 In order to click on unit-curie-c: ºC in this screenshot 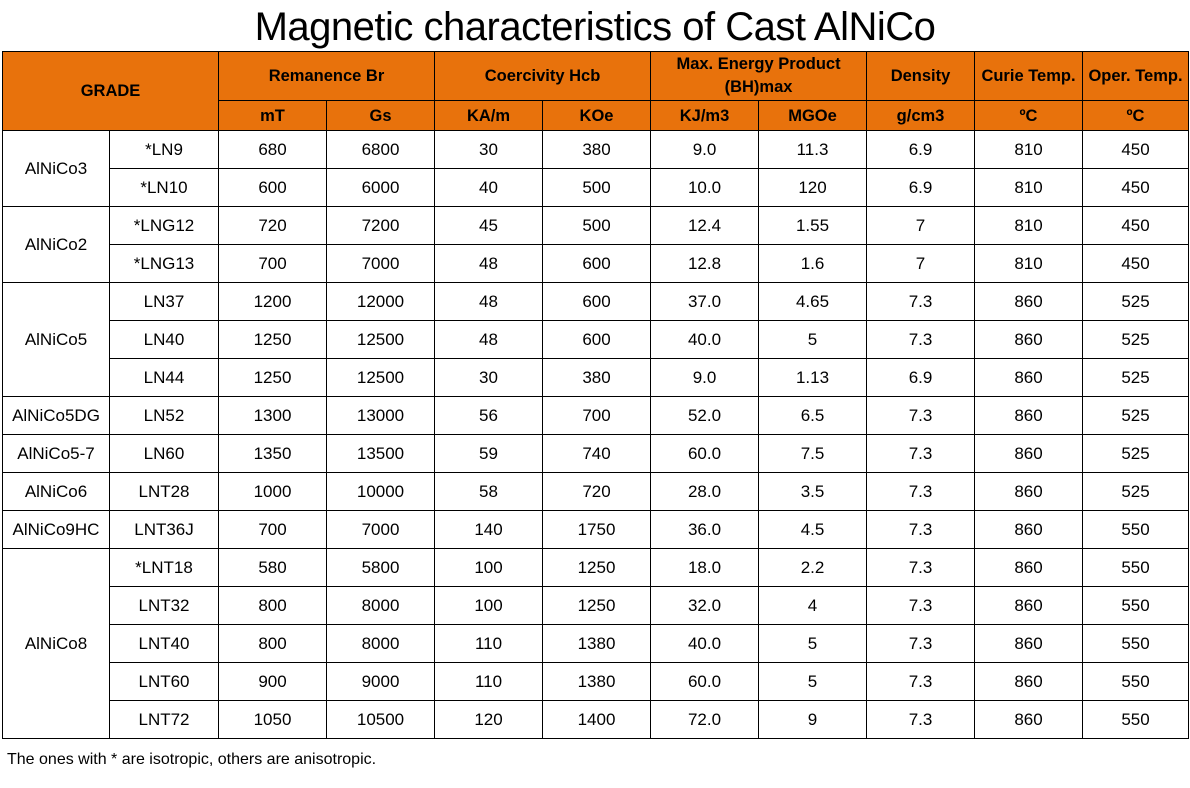, I will do `click(1029, 115)`.